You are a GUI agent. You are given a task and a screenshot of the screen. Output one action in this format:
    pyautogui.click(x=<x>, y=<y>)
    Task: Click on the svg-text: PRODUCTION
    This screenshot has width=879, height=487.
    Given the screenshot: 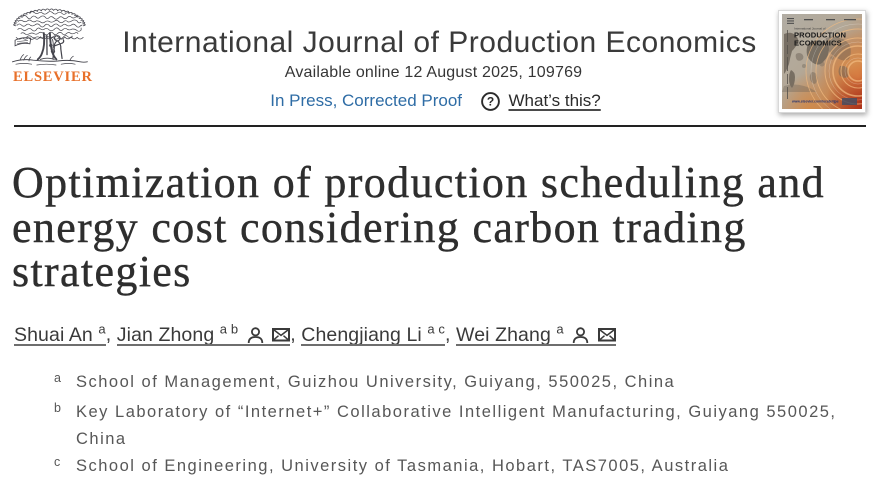 What is the action you would take?
    pyautogui.click(x=820, y=35)
    